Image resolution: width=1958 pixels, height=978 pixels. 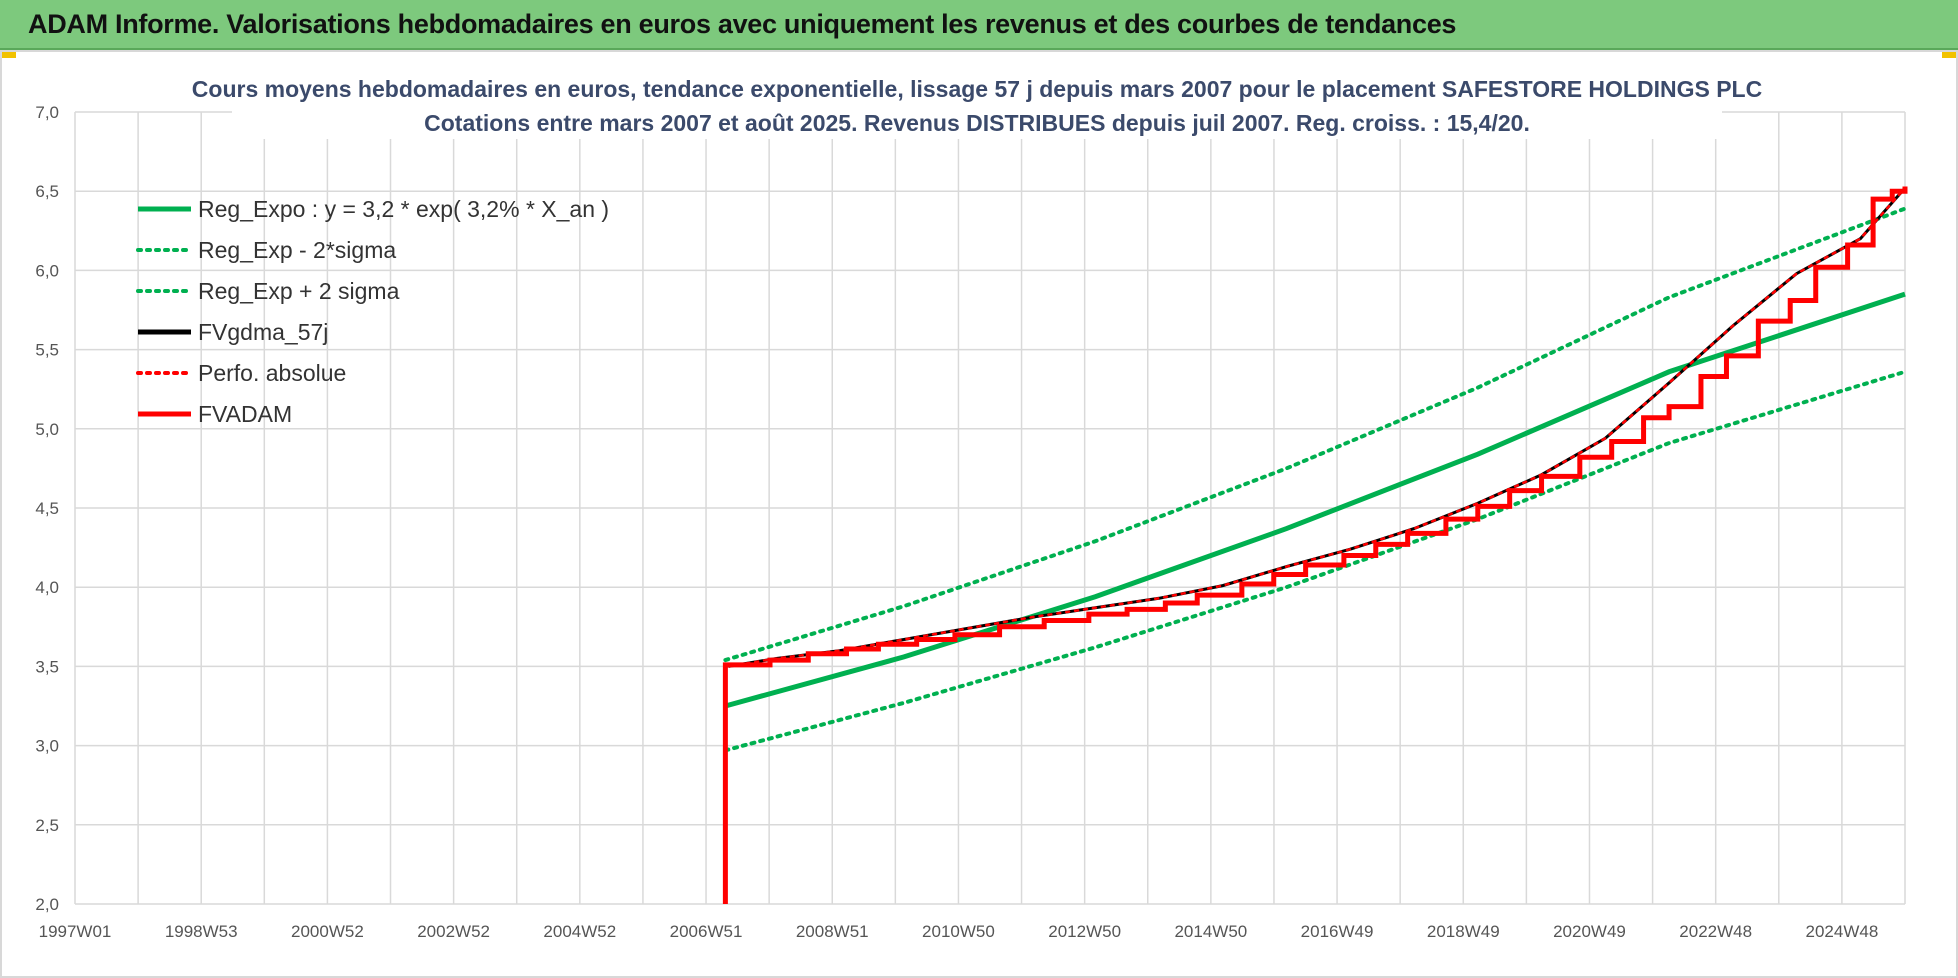 I want to click on x-tick-label: 2014W50, so click(x=1210, y=931).